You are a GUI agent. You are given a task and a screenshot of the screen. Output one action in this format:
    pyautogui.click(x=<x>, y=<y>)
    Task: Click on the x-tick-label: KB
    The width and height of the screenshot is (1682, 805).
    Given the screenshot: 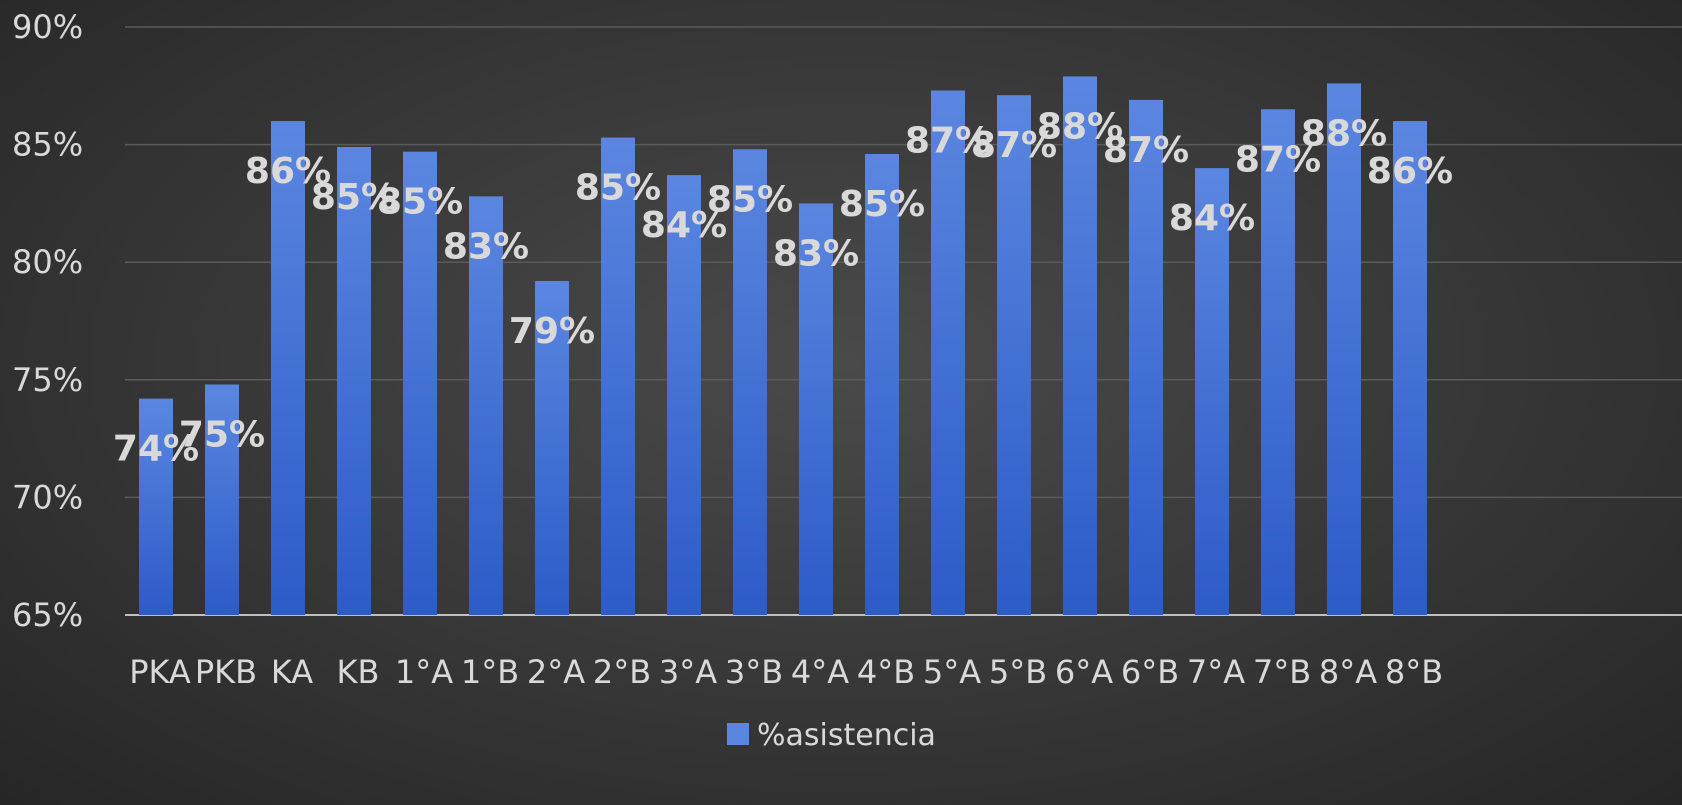 What is the action you would take?
    pyautogui.click(x=358, y=672)
    